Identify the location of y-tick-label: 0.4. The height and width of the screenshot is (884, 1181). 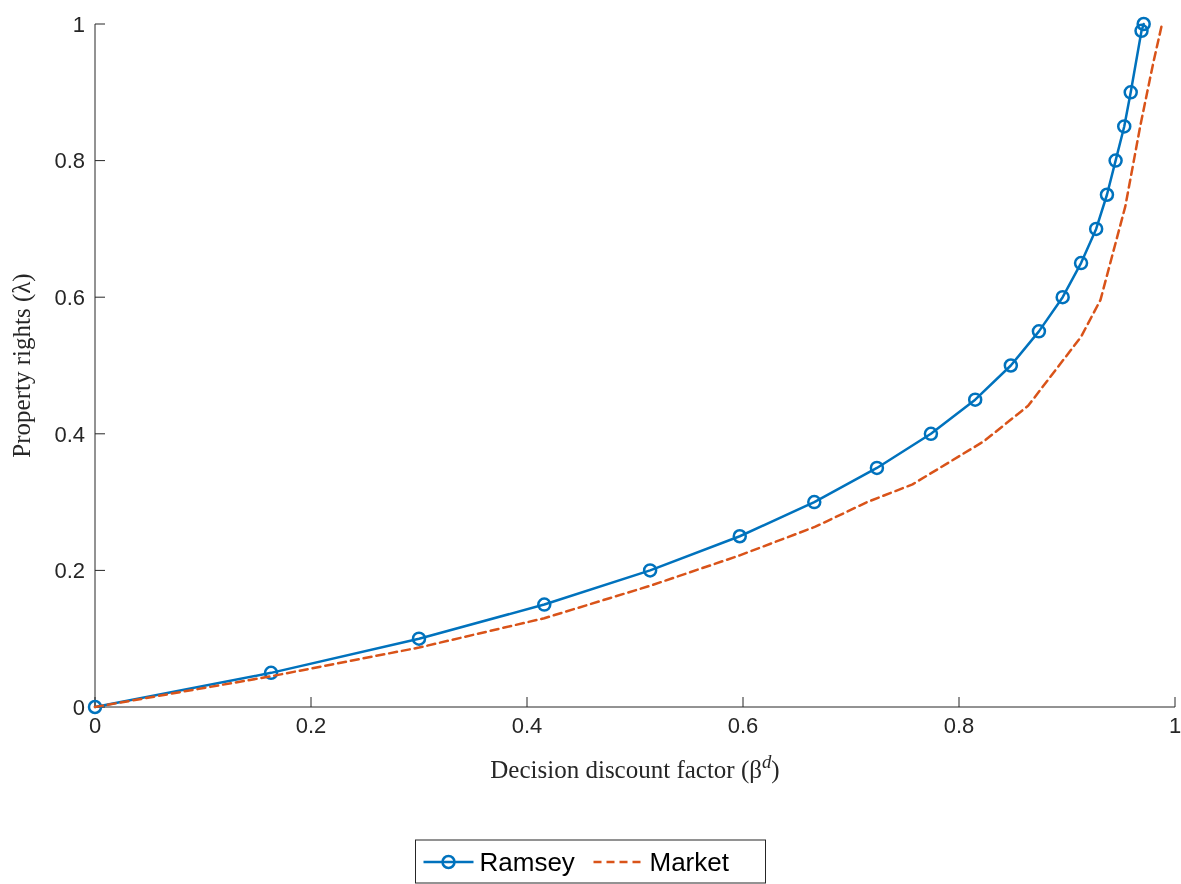
(69, 434).